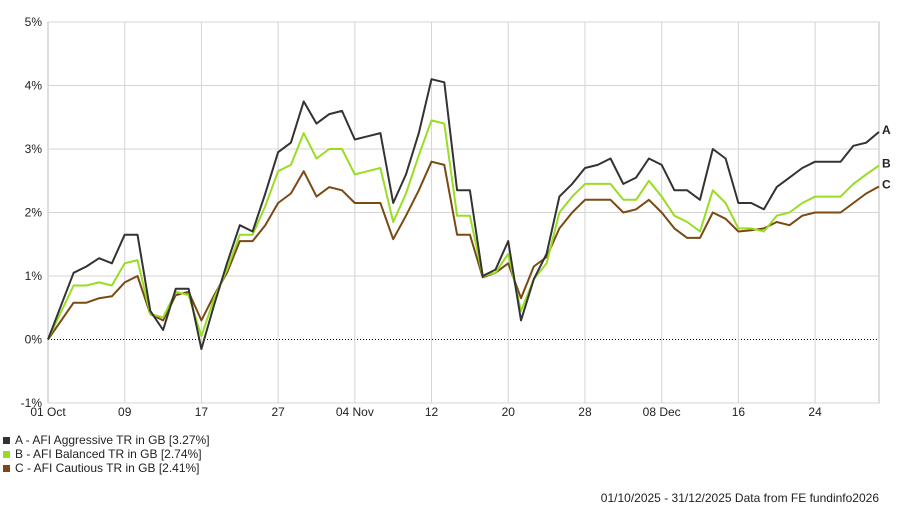  Describe the element at coordinates (278, 412) in the screenshot. I see `x-tick-label: 27` at that location.